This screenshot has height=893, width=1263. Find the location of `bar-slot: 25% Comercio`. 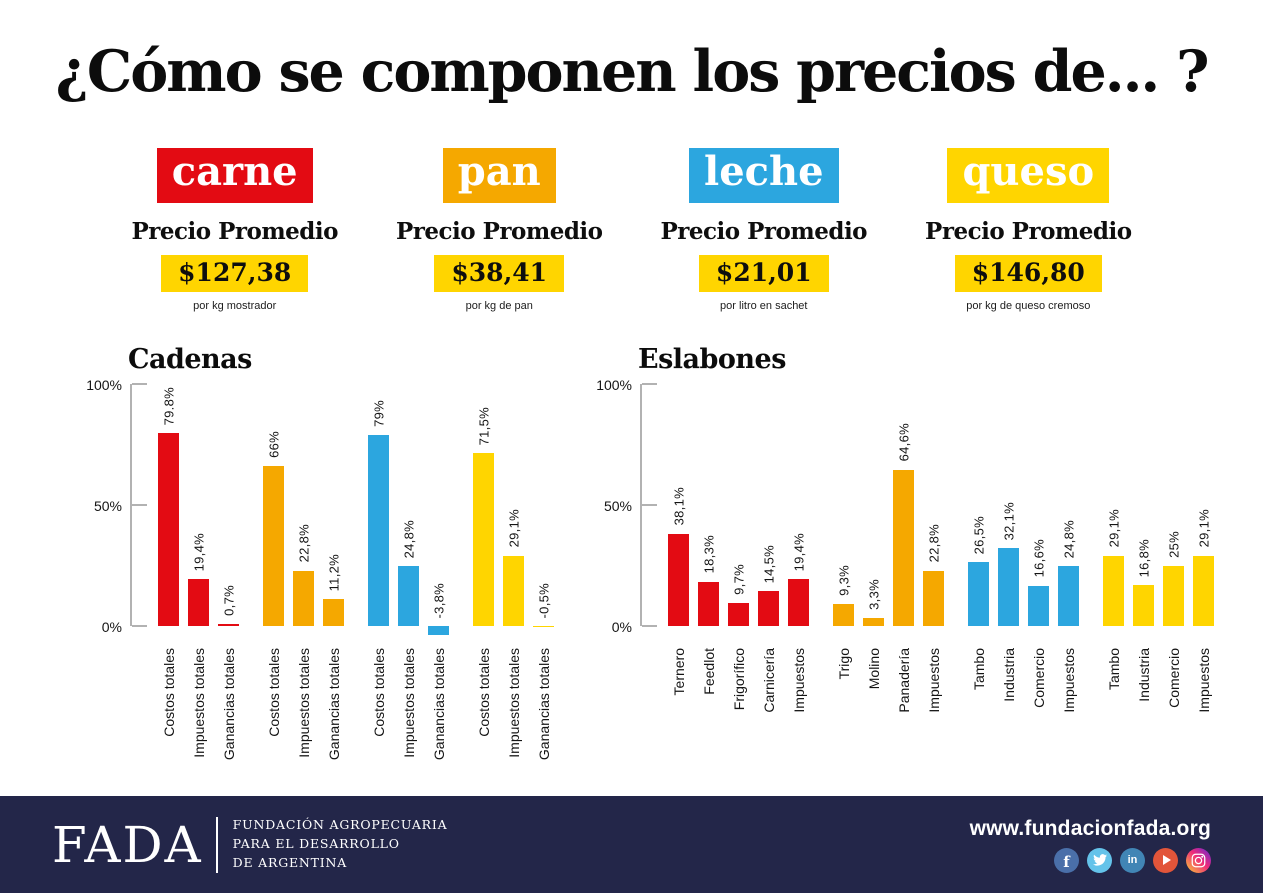

bar-slot: 25% Comercio is located at coordinates (1173, 546).